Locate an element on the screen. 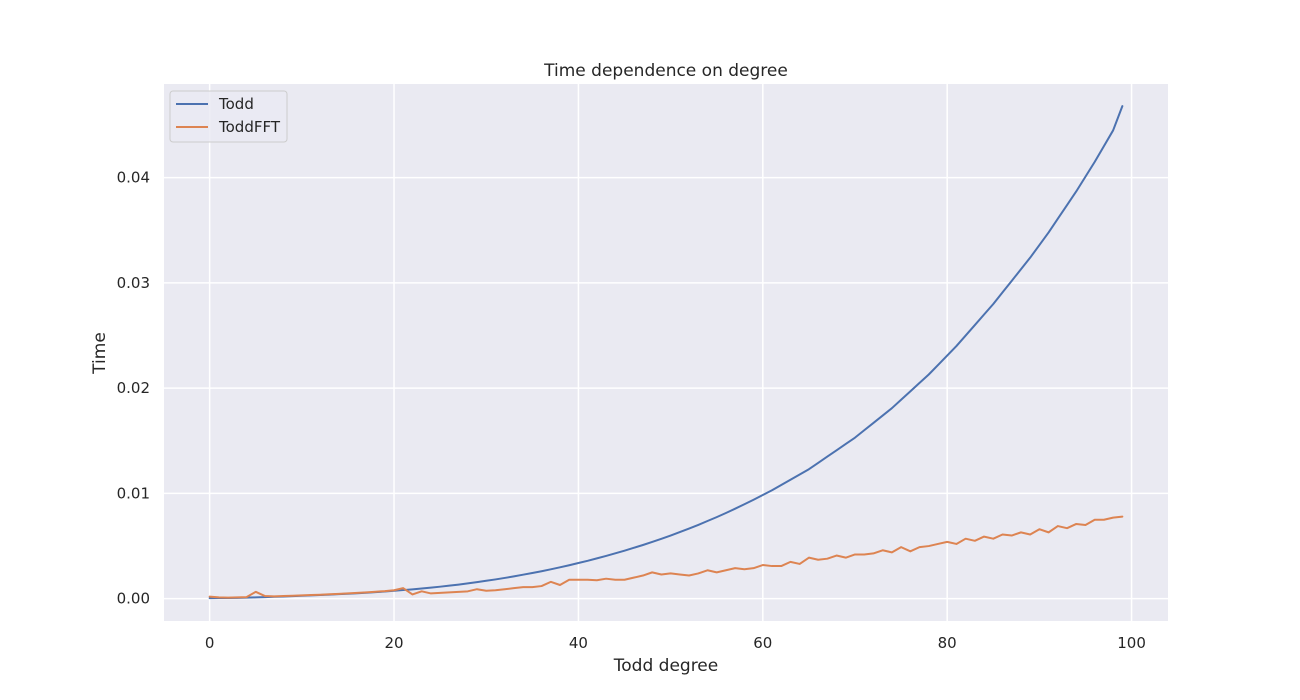 This screenshot has width=1300, height=700. x-tick-label: 40 is located at coordinates (578, 643).